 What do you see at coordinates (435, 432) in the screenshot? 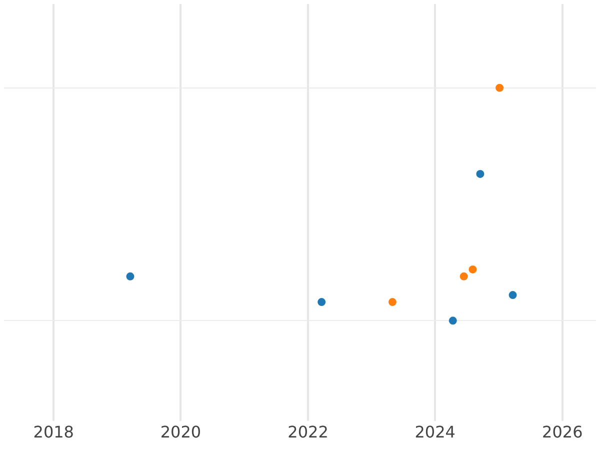
I see `x-tick-label: 2024` at bounding box center [435, 432].